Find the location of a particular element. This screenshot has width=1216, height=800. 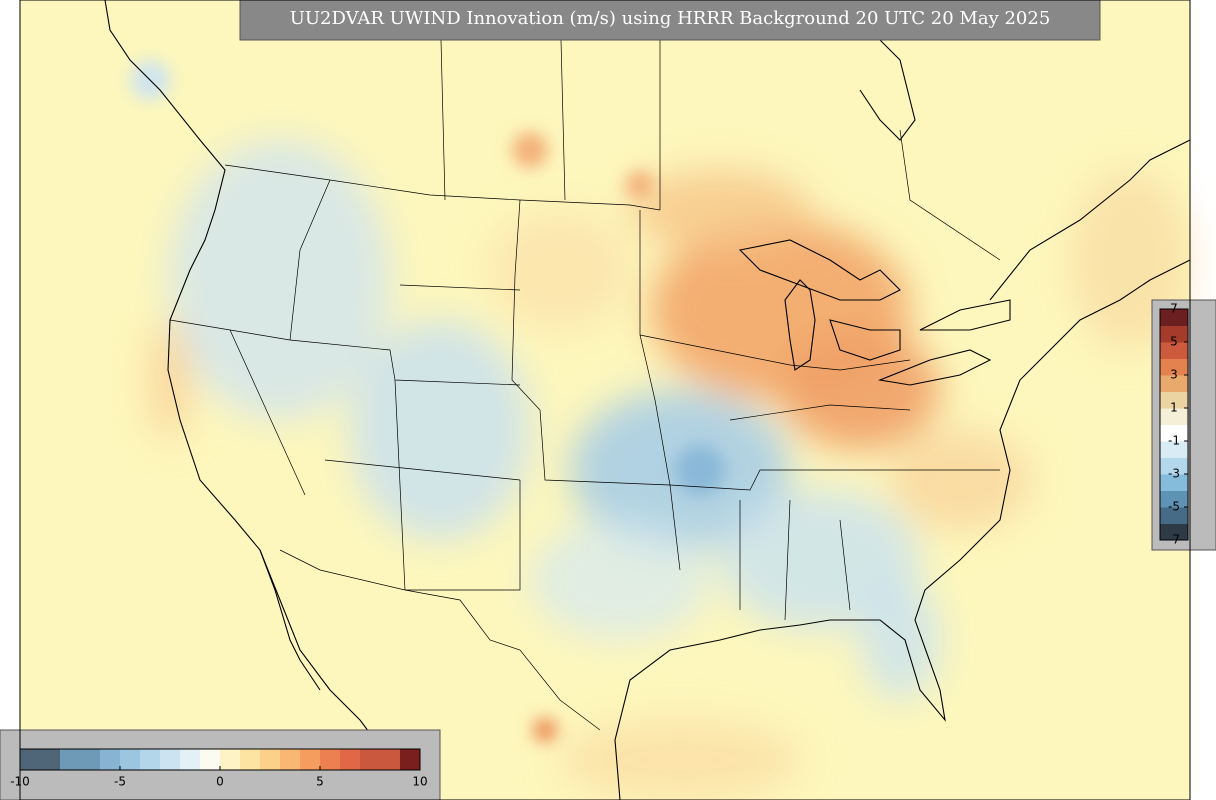

colorbar-tick-label: -7 is located at coordinates (1174, 540).